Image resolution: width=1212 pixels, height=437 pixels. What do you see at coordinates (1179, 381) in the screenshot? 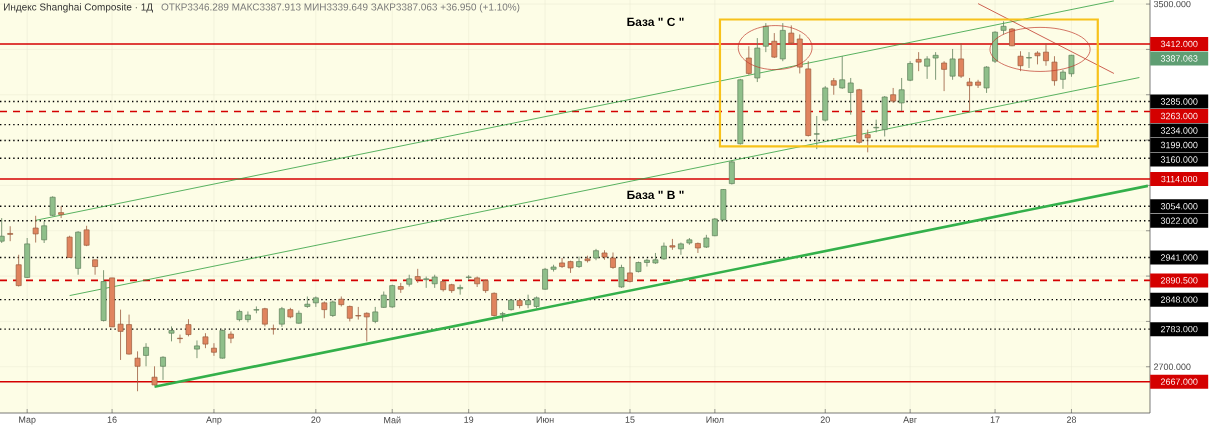
I see `ref-line-label: 2667.000` at bounding box center [1179, 381].